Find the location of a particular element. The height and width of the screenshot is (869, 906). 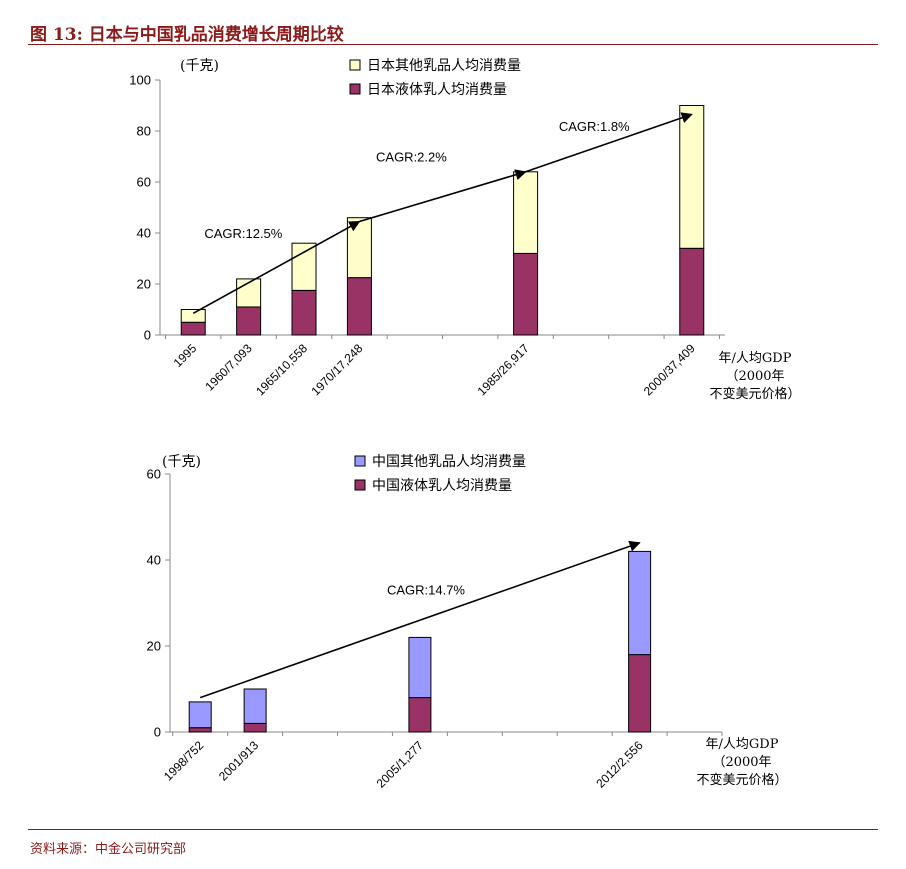

japan-category-label: 1965/10,558 is located at coordinates (281, 369).